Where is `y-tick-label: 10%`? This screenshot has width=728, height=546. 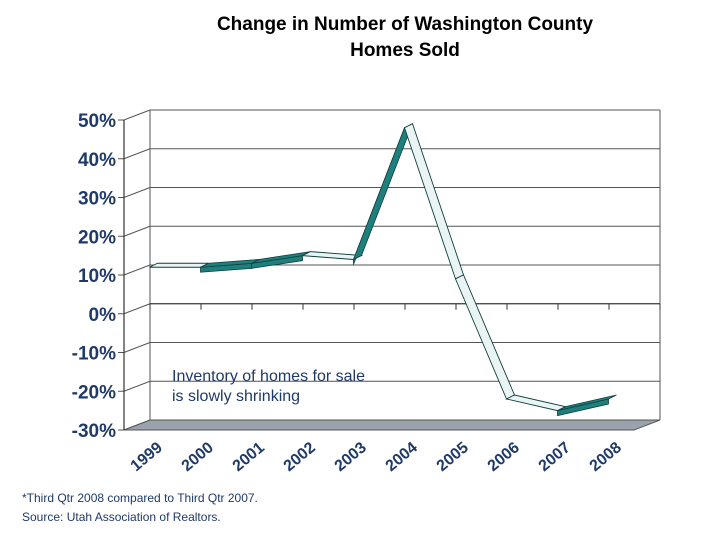
y-tick-label: 10% is located at coordinates (97, 276).